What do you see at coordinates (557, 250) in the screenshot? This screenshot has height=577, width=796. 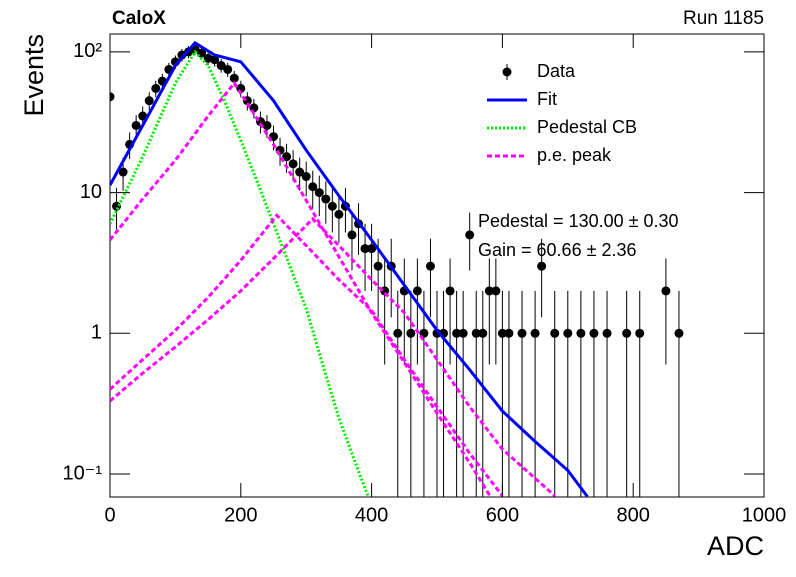 I see `annotation: Gain = 60.66 ± 2.36` at bounding box center [557, 250].